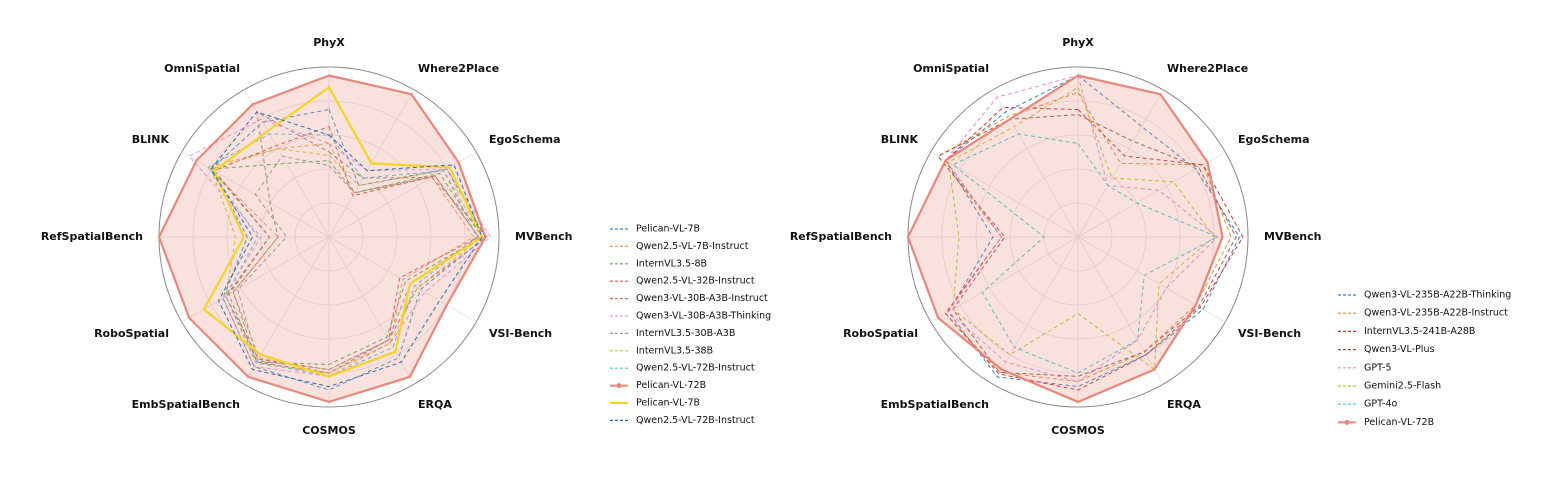  I want to click on legend-label: Gemini2.5-Flash, so click(1402, 386).